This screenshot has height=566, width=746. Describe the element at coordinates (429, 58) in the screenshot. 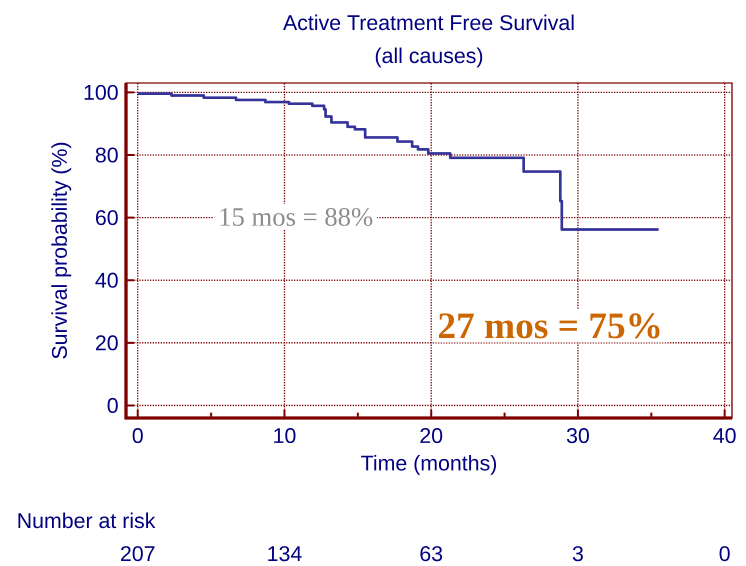

I see `chart-subtitle: (all causes)` at that location.